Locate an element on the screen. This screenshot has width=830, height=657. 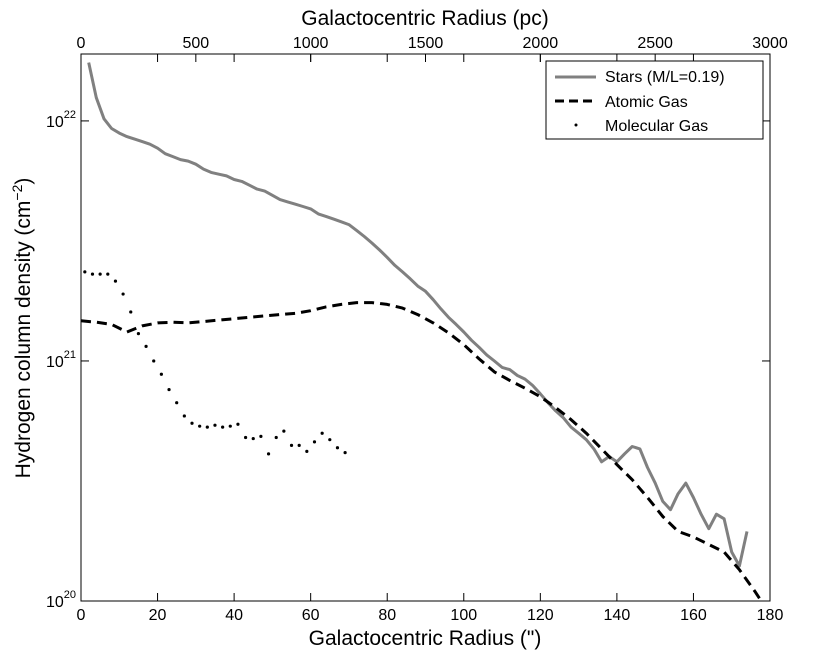
legend-molecular-label: Molecular Gas is located at coordinates (656, 126).